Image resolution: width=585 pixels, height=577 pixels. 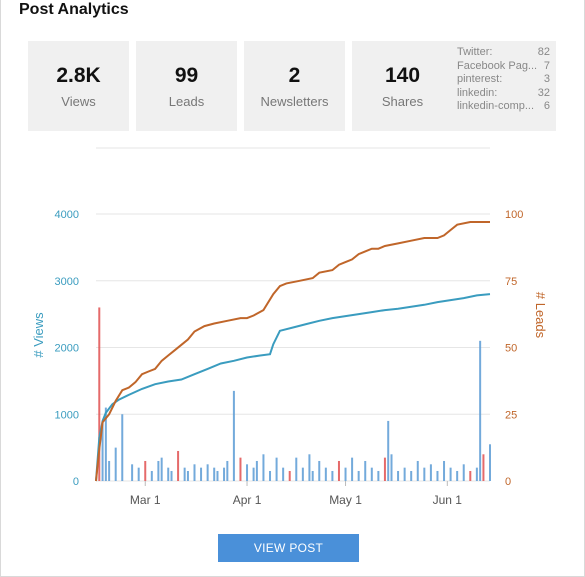 I want to click on share-source-row: linkedin: 32, so click(x=503, y=94).